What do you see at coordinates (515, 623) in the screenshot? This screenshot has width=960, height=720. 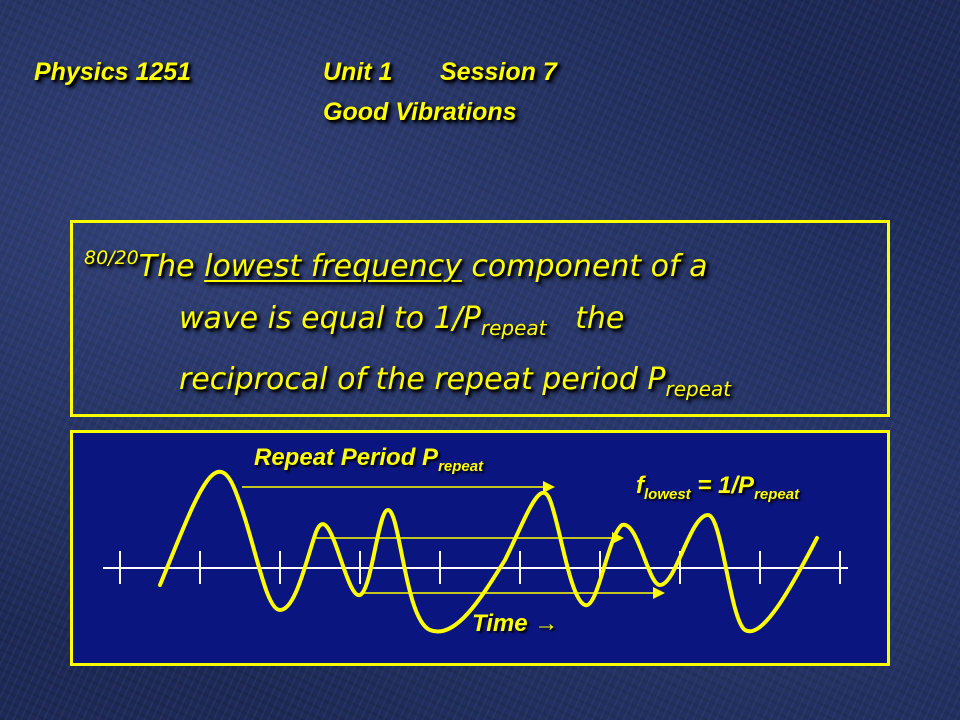 I see `time-axis-label: Time →` at bounding box center [515, 623].